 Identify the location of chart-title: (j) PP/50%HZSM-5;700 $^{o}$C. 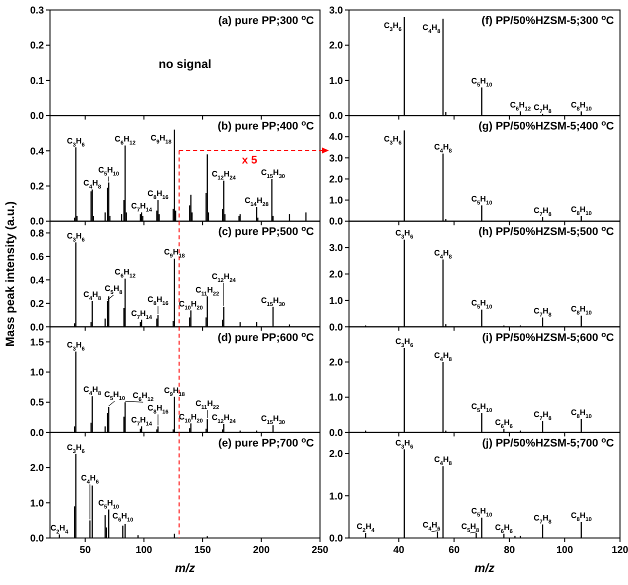
(548, 442).